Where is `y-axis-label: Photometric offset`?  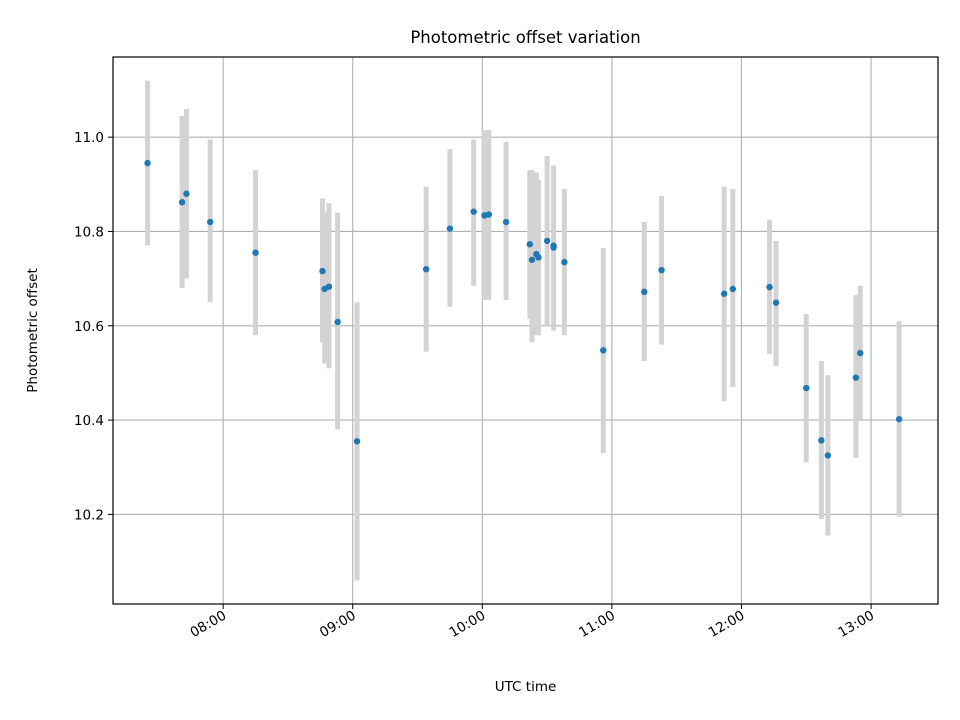 y-axis-label: Photometric offset is located at coordinates (33, 330).